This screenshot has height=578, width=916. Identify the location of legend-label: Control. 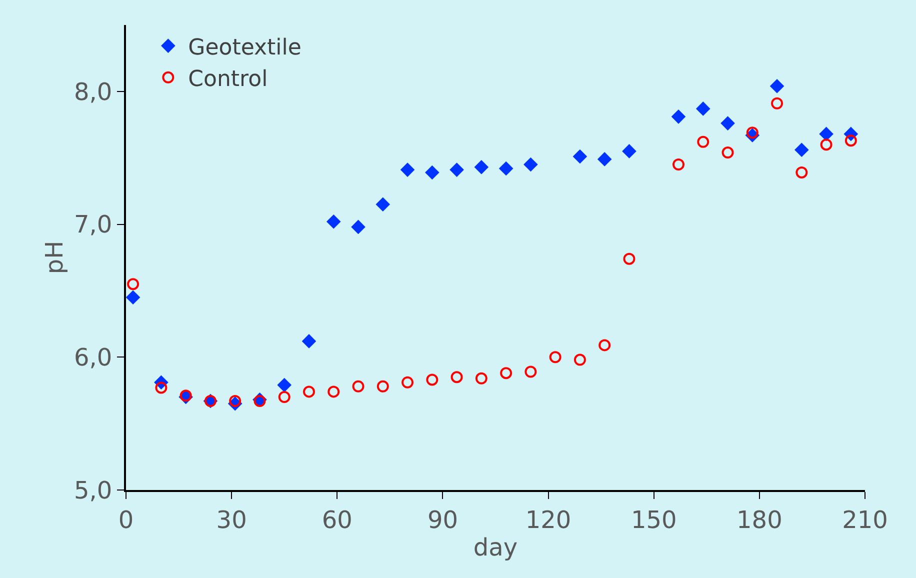
(228, 79).